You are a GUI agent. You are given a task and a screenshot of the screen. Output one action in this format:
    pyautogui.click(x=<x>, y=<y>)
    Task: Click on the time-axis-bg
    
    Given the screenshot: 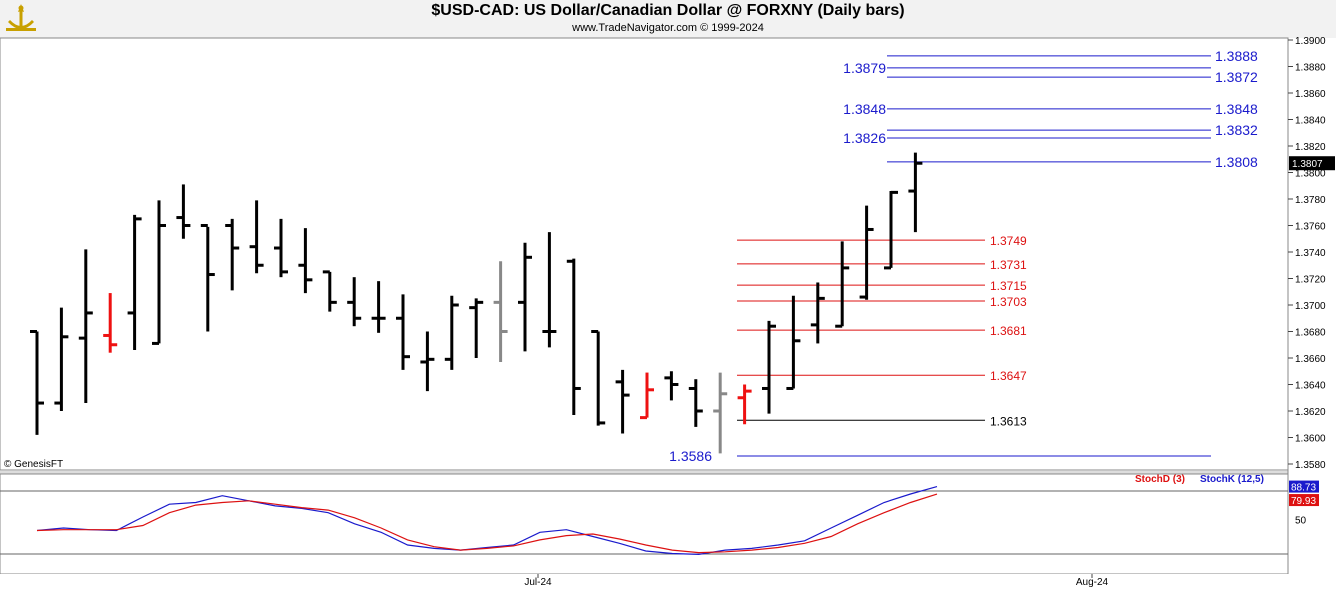 What is the action you would take?
    pyautogui.click(x=668, y=582)
    